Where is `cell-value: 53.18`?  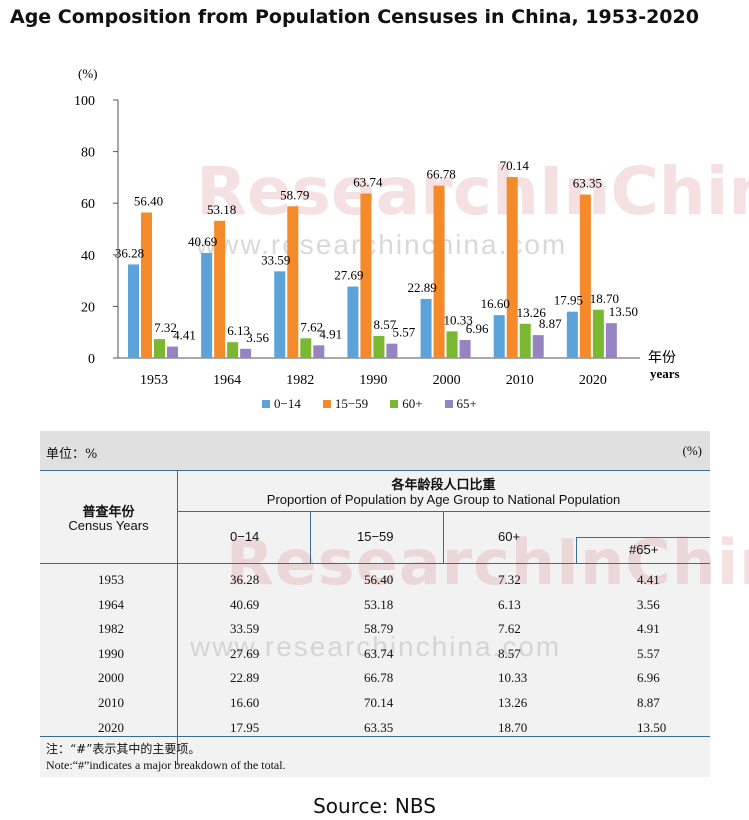
cell-value: 53.18 is located at coordinates (379, 604).